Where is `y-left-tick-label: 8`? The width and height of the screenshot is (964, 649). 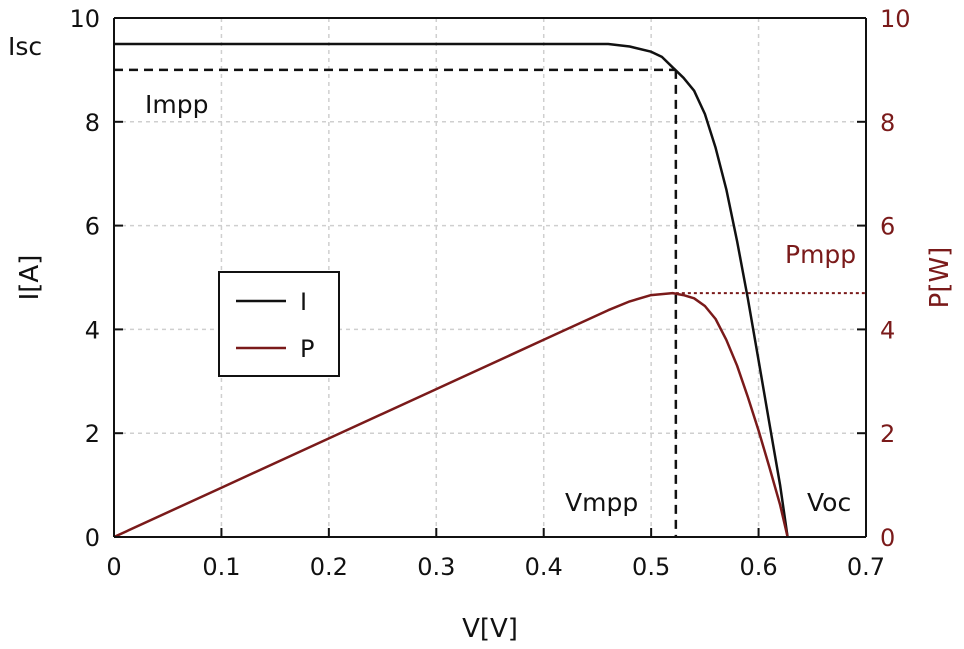
y-left-tick-label: 8 is located at coordinates (92, 123).